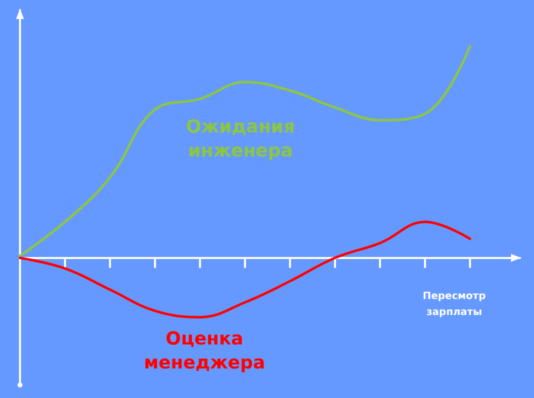 The width and height of the screenshot is (534, 398). What do you see at coordinates (241, 139) in the screenshot?
I see `series-label: Ожидания инженера` at bounding box center [241, 139].